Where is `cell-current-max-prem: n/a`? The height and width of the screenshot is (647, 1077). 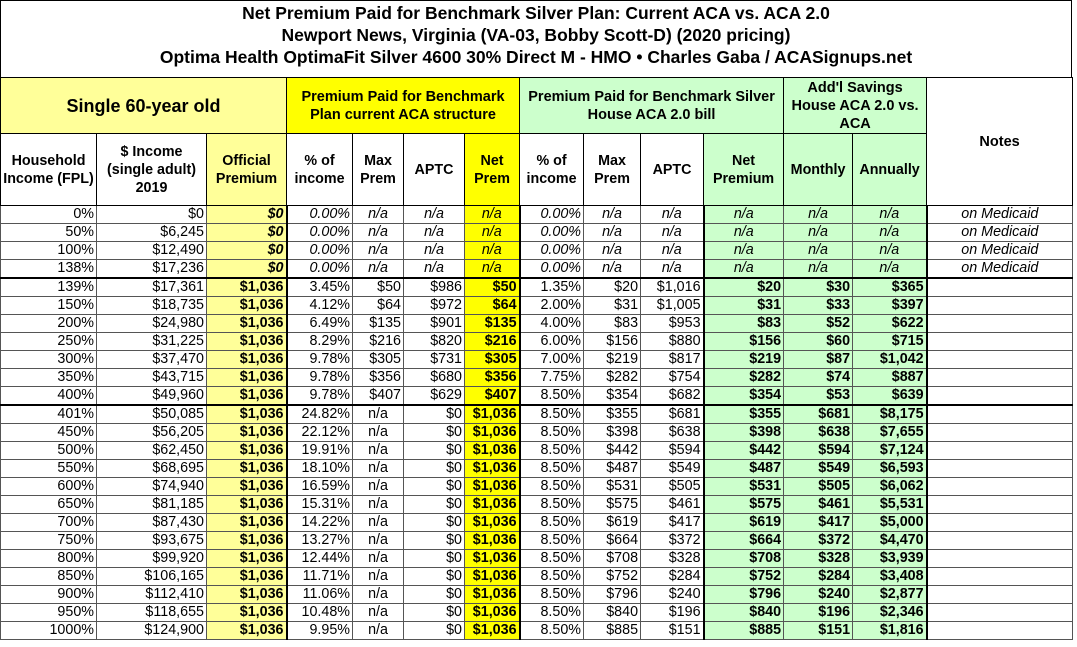 cell-current-max-prem: n/a is located at coordinates (378, 486).